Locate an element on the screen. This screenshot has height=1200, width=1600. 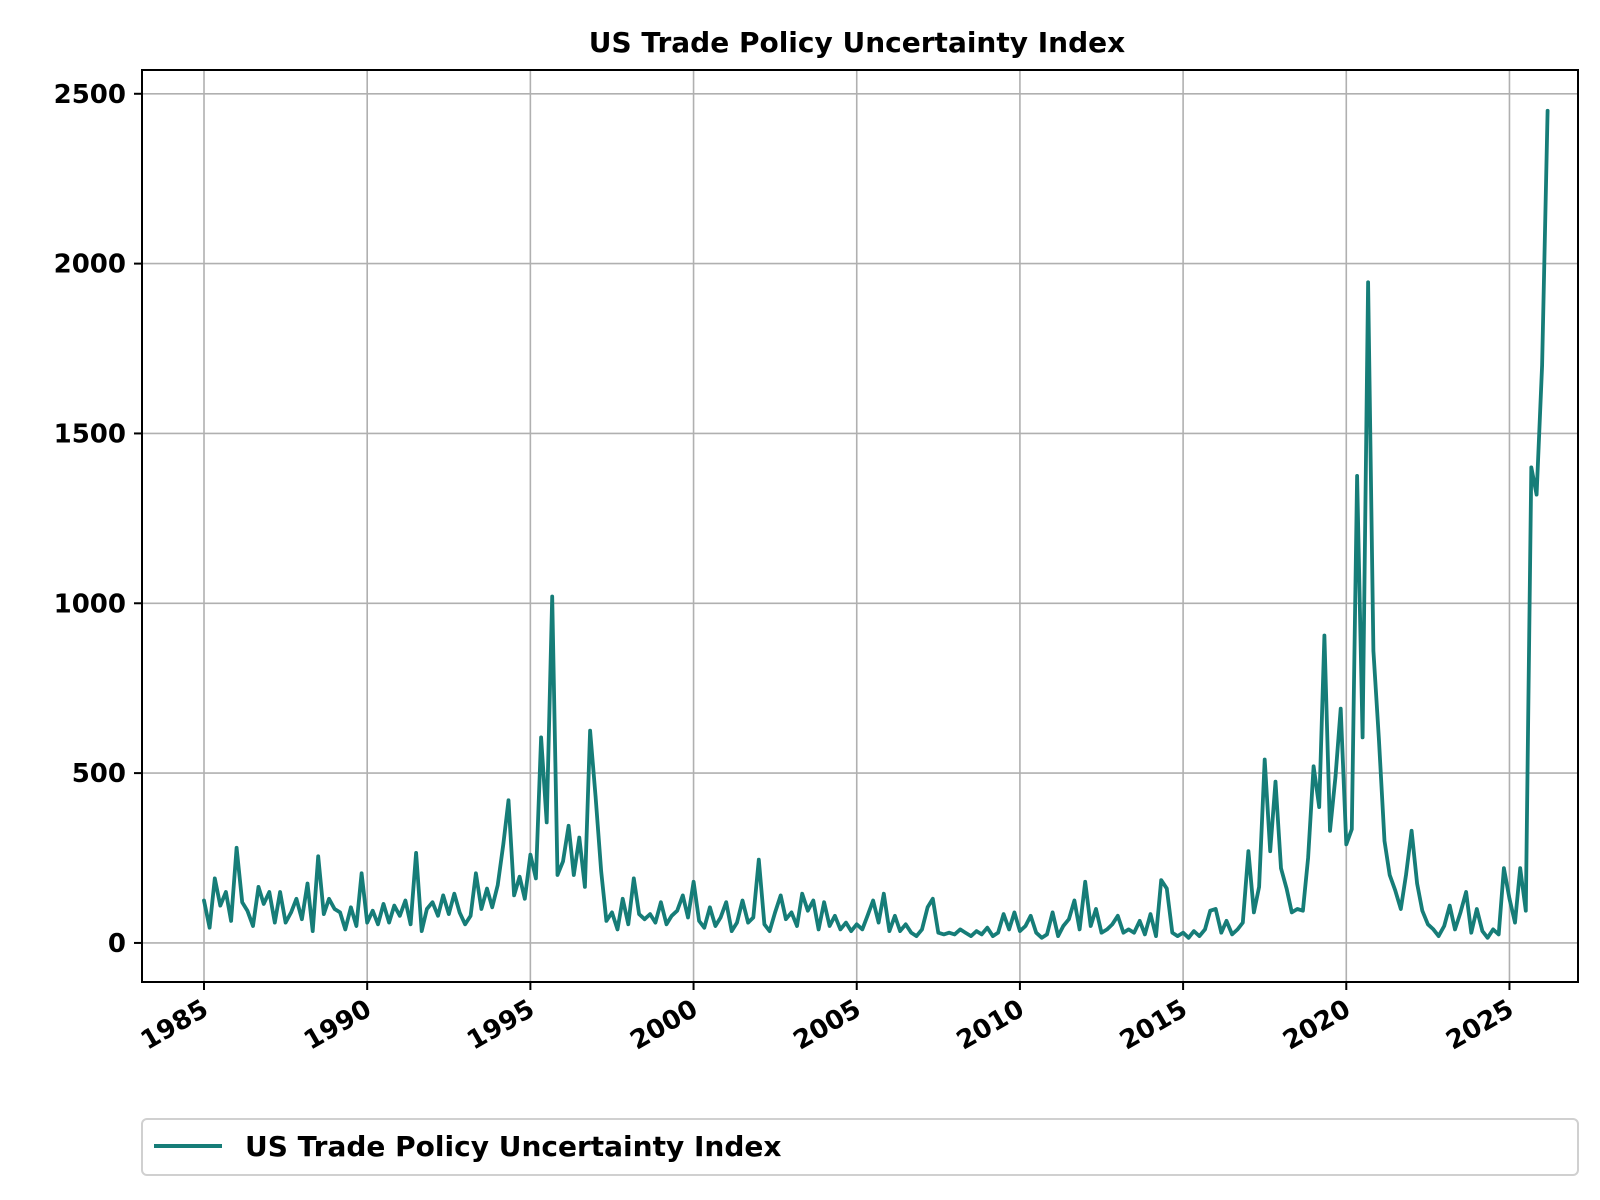
y-tick-label: 2000 is located at coordinates (90, 265).